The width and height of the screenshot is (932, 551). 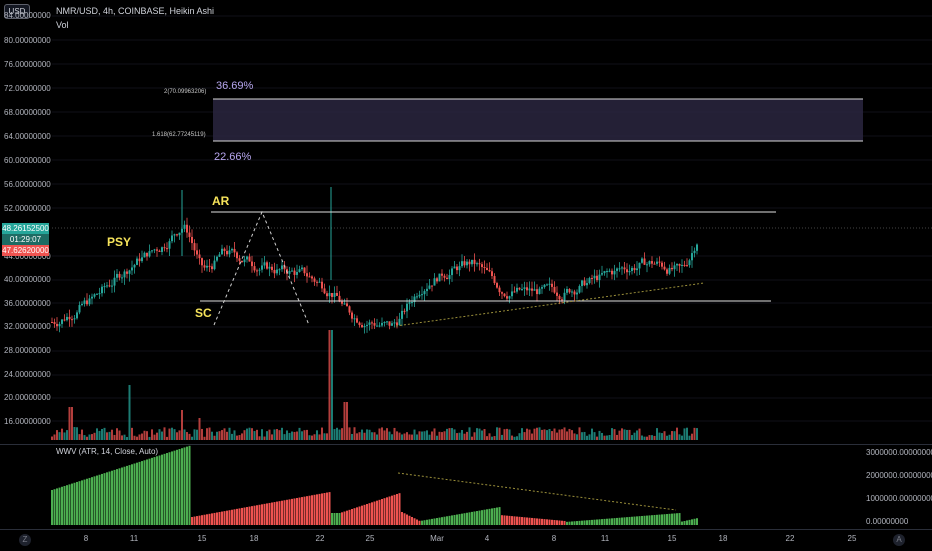 I want to click on symbol-legend: NMR/USD, 4h, COINBASE, Heikin Ashi, so click(x=135, y=11).